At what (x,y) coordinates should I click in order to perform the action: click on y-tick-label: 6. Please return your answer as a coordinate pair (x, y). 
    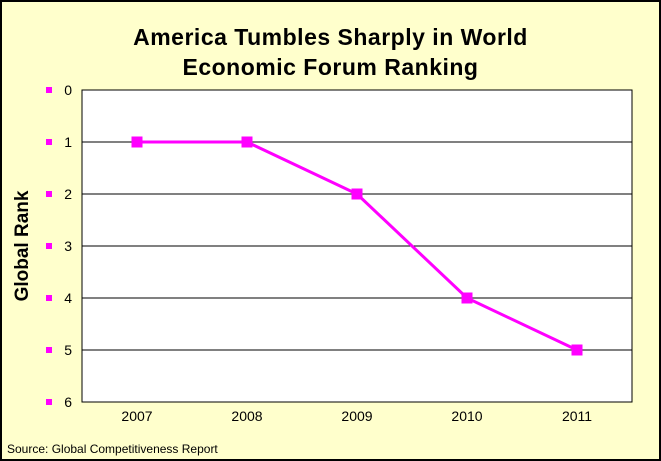
    Looking at the image, I should click on (68, 402).